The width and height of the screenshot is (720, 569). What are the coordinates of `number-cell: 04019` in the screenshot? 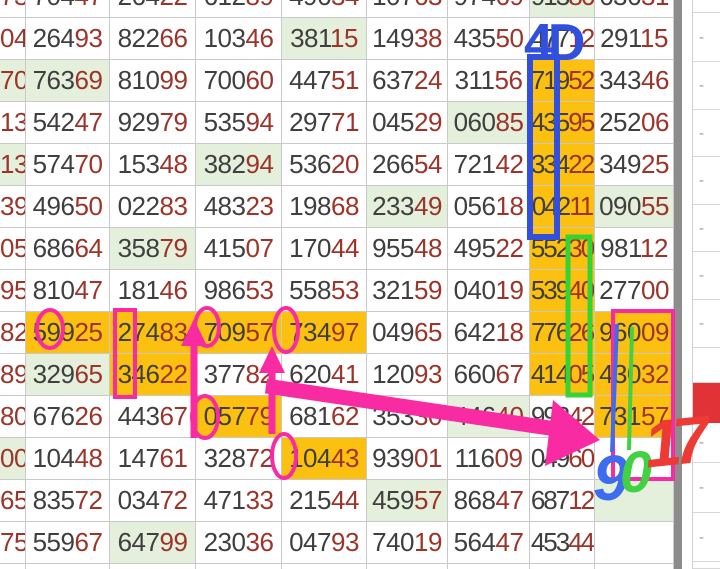 It's located at (489, 291).